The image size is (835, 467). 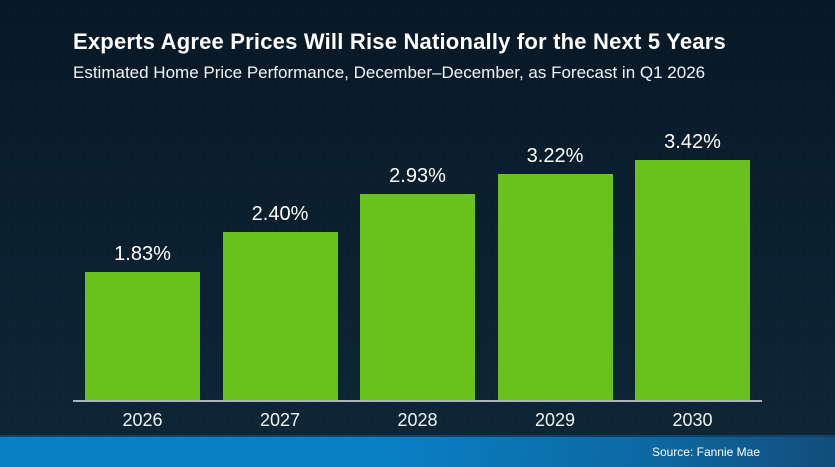 I want to click on bar-group: 3.22%, so click(x=555, y=272).